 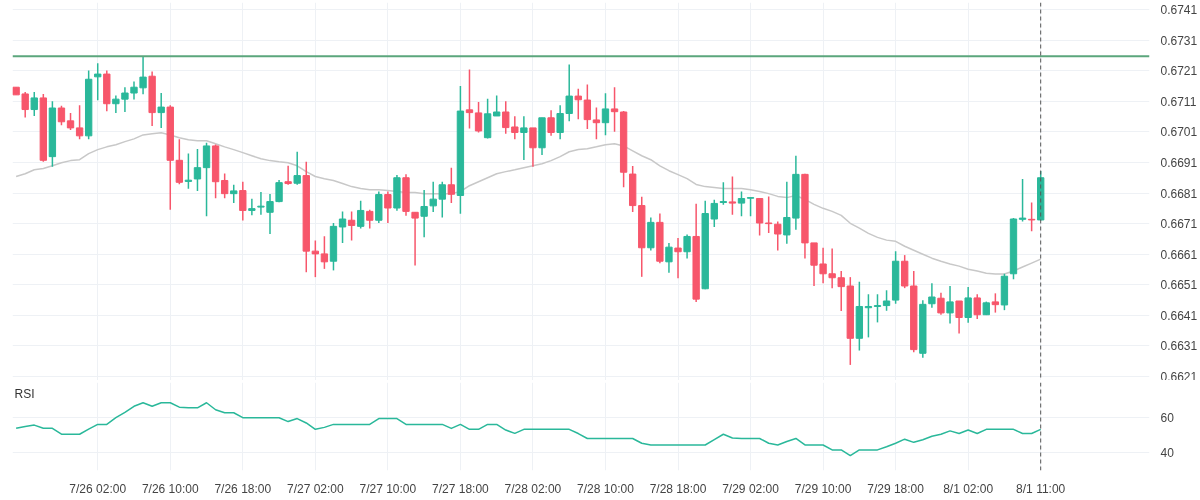 I want to click on chart-title: RSI, so click(x=24, y=393).